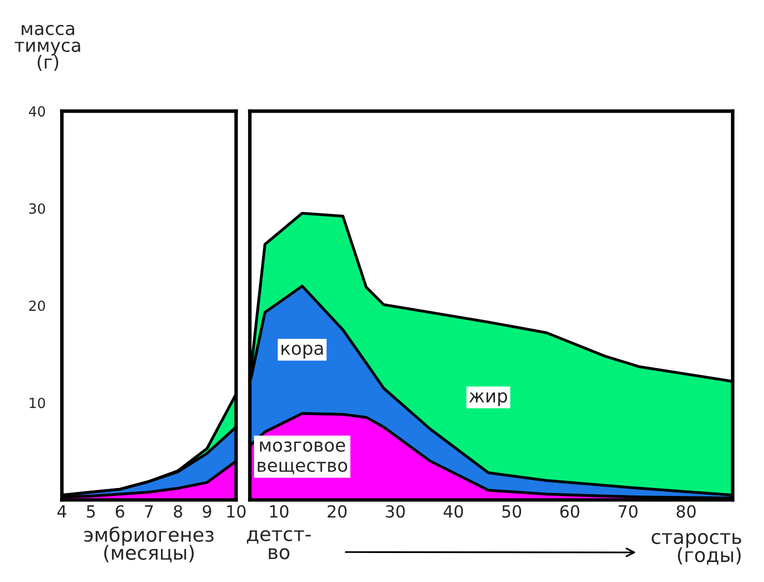 This screenshot has width=764, height=582. I want to click on x-tick-label: 7, so click(149, 511).